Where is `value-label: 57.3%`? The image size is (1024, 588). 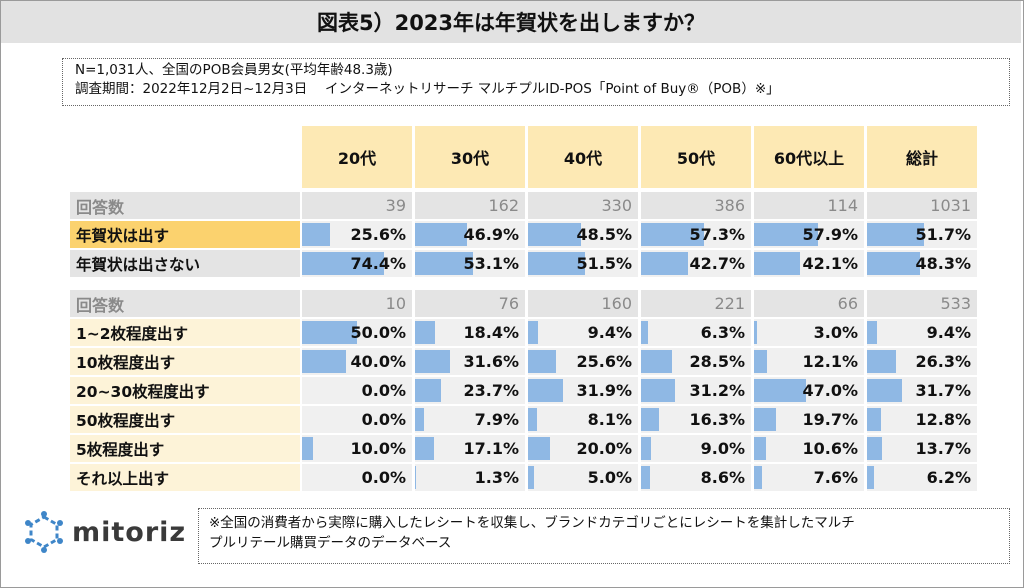 value-label: 57.3% is located at coordinates (717, 234).